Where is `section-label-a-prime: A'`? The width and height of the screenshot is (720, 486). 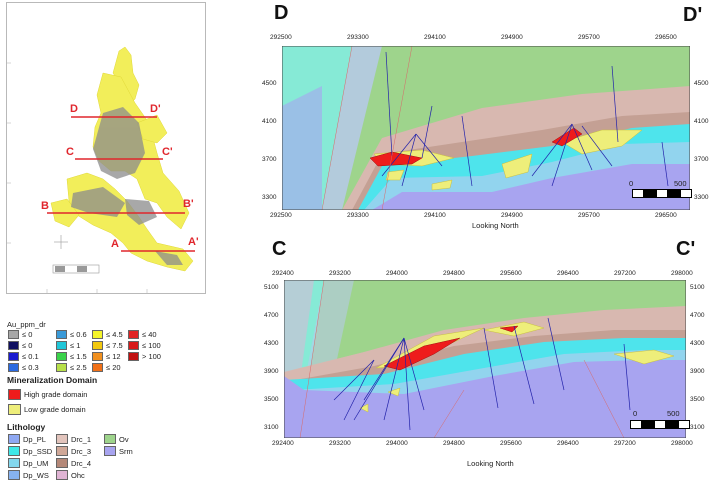
section-label-a-prime: A' is located at coordinates (193, 242).